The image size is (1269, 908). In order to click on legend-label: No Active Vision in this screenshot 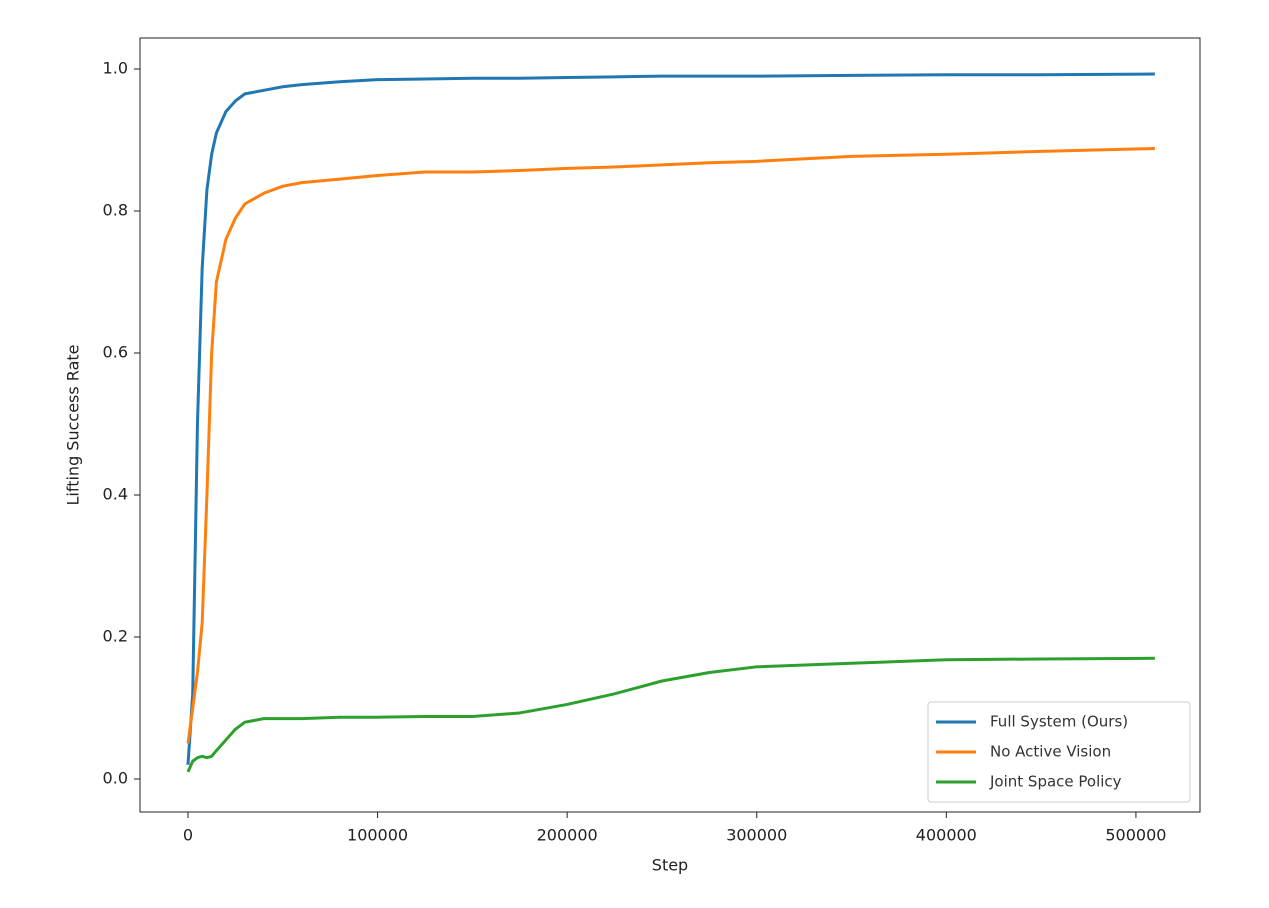, I will do `click(1050, 752)`.